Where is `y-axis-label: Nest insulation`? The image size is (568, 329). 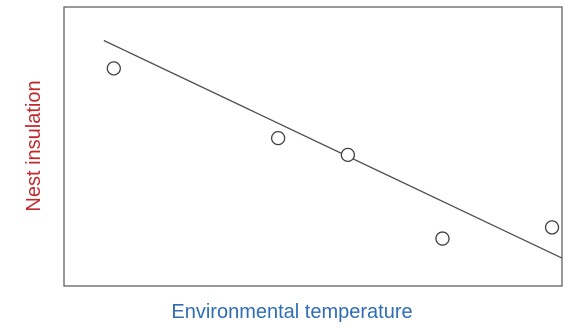
y-axis-label: Nest insulation is located at coordinates (34, 145).